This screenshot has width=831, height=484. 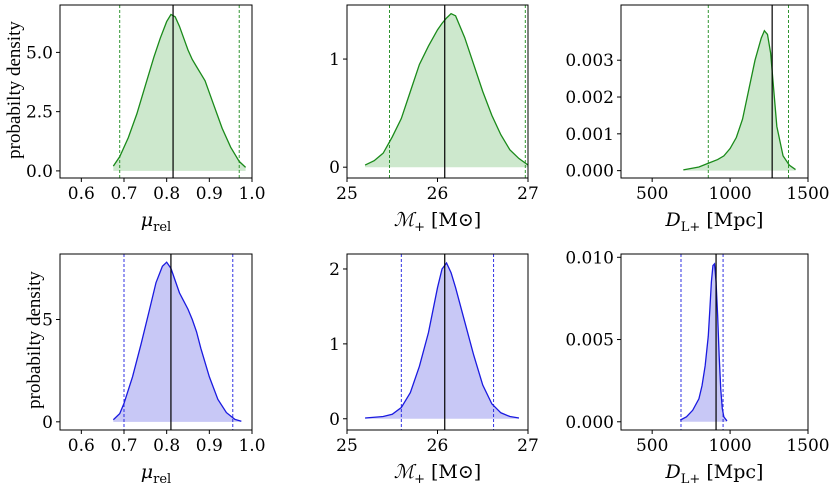 What do you see at coordinates (39, 172) in the screenshot?
I see `y-tick-label: 0.0` at bounding box center [39, 172].